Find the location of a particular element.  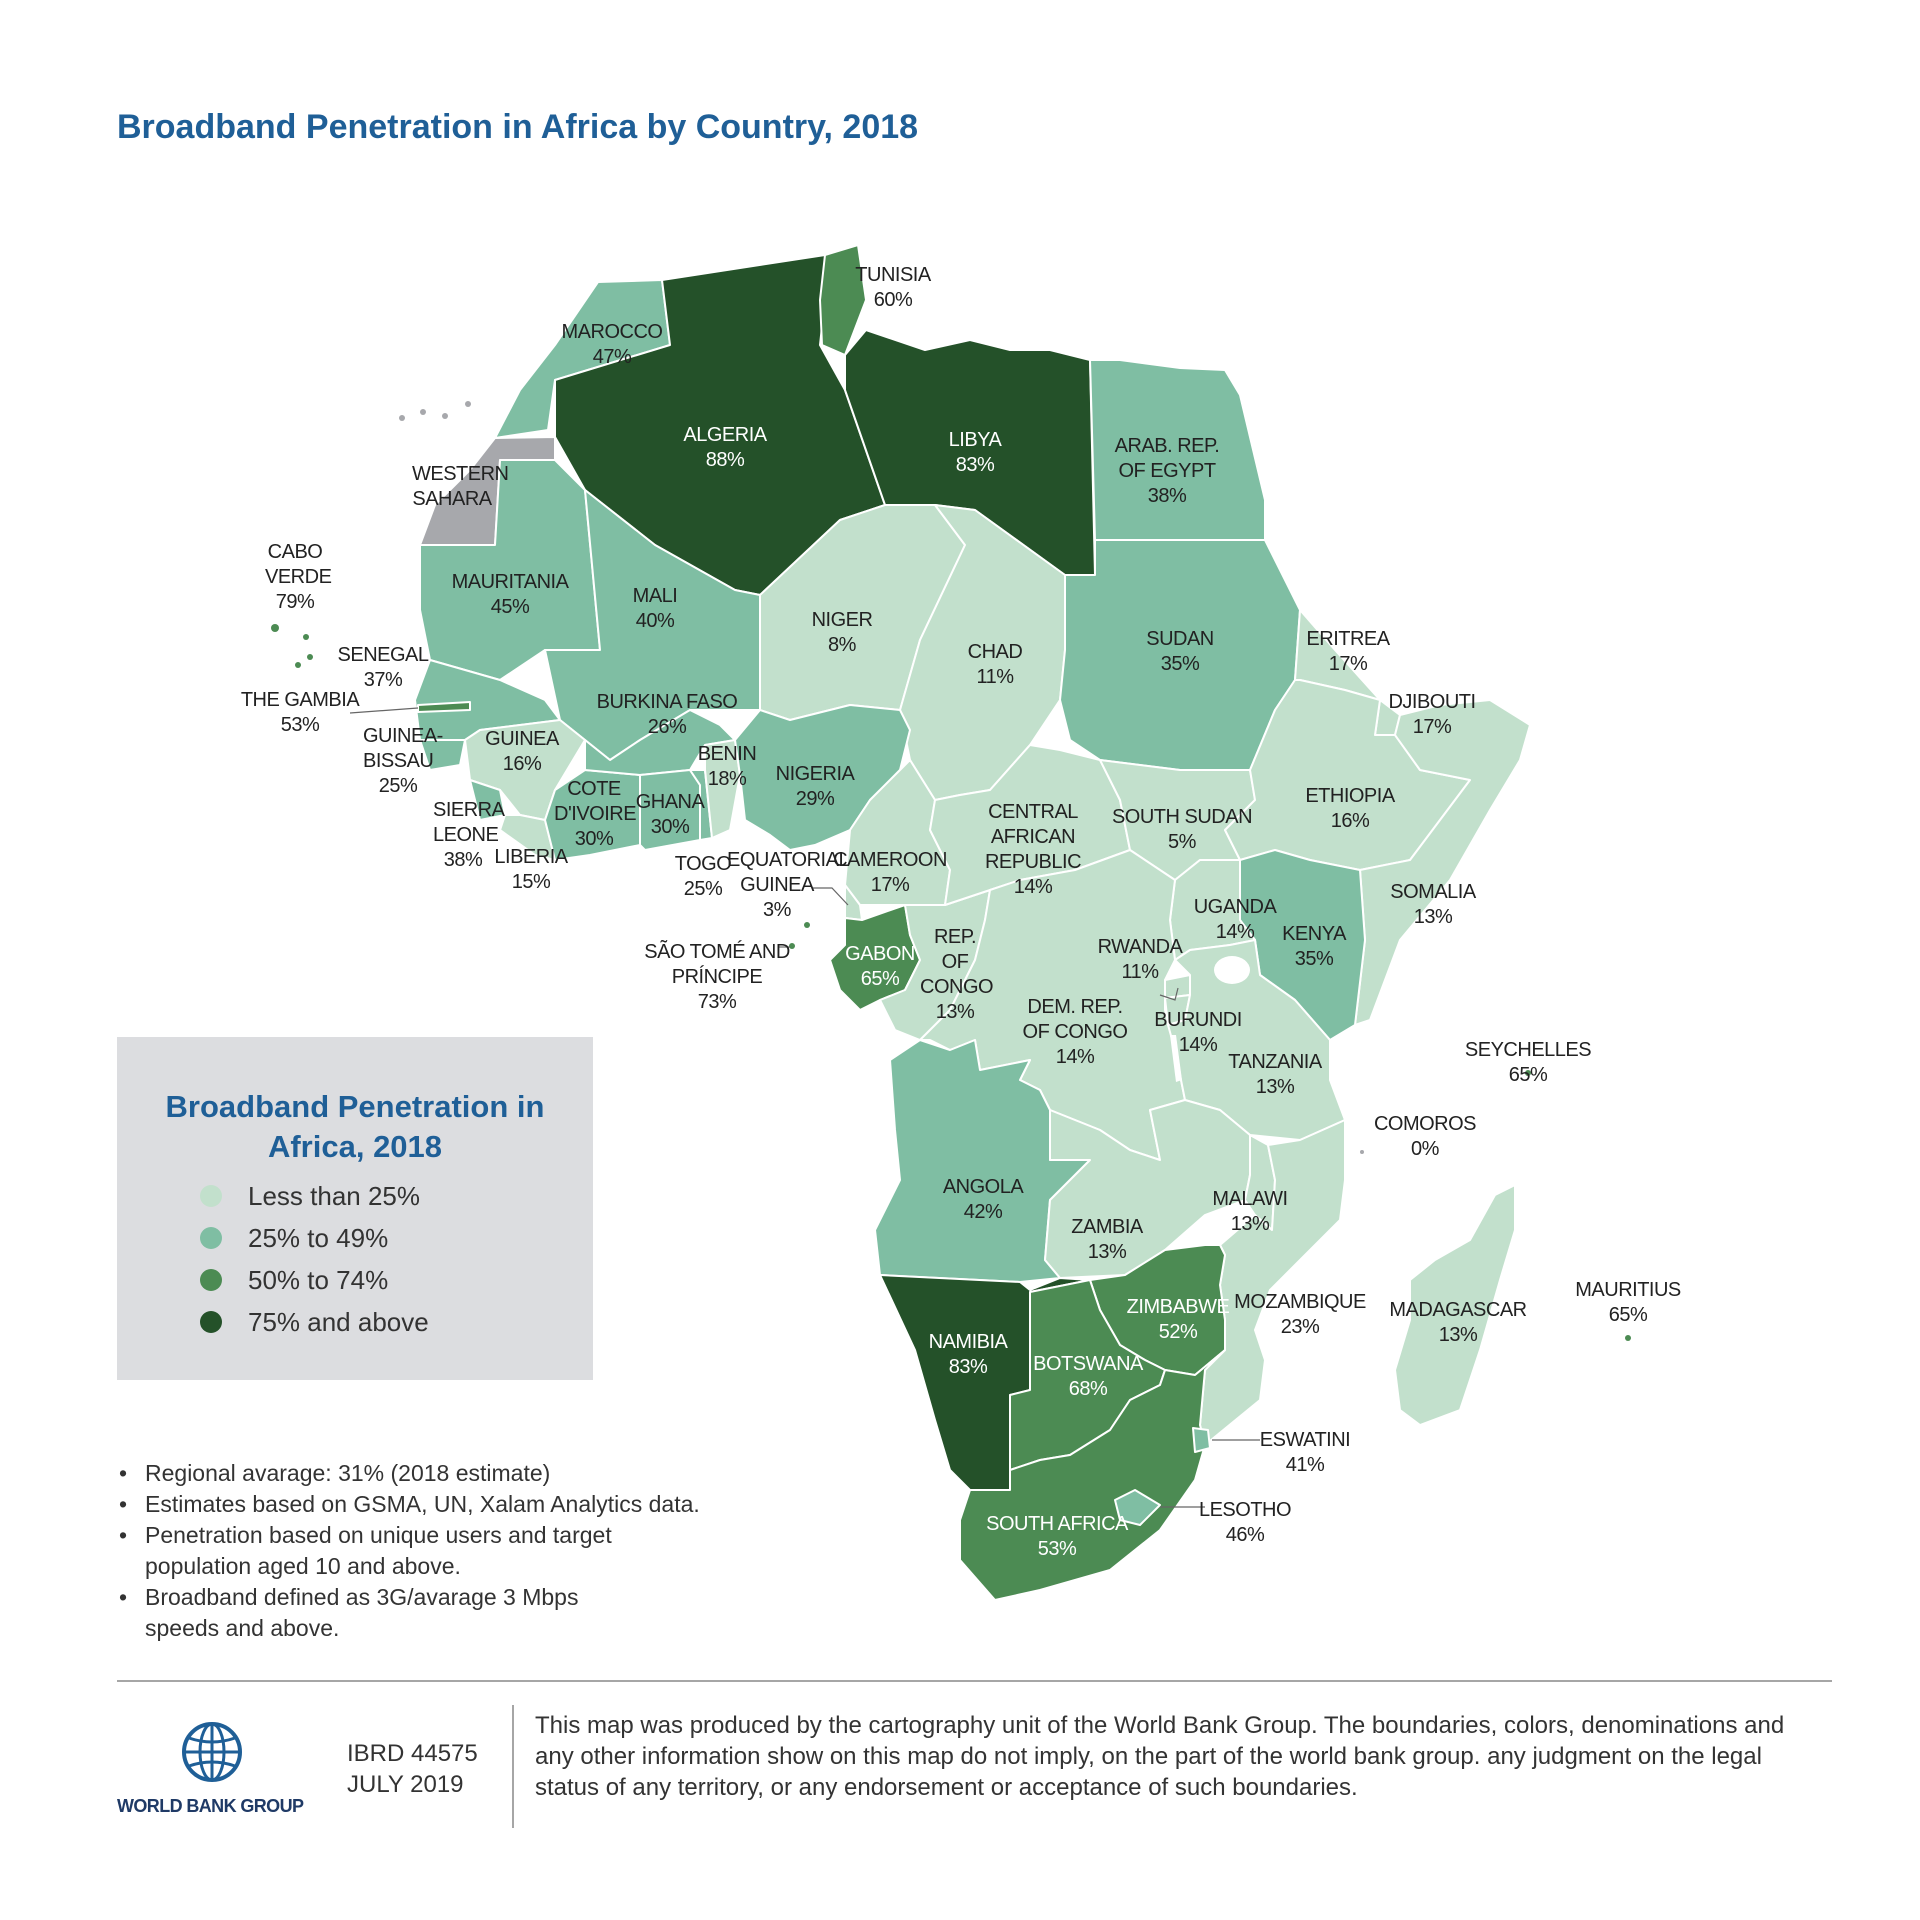

label-senegal: SENEGAL 37% is located at coordinates (383, 667).